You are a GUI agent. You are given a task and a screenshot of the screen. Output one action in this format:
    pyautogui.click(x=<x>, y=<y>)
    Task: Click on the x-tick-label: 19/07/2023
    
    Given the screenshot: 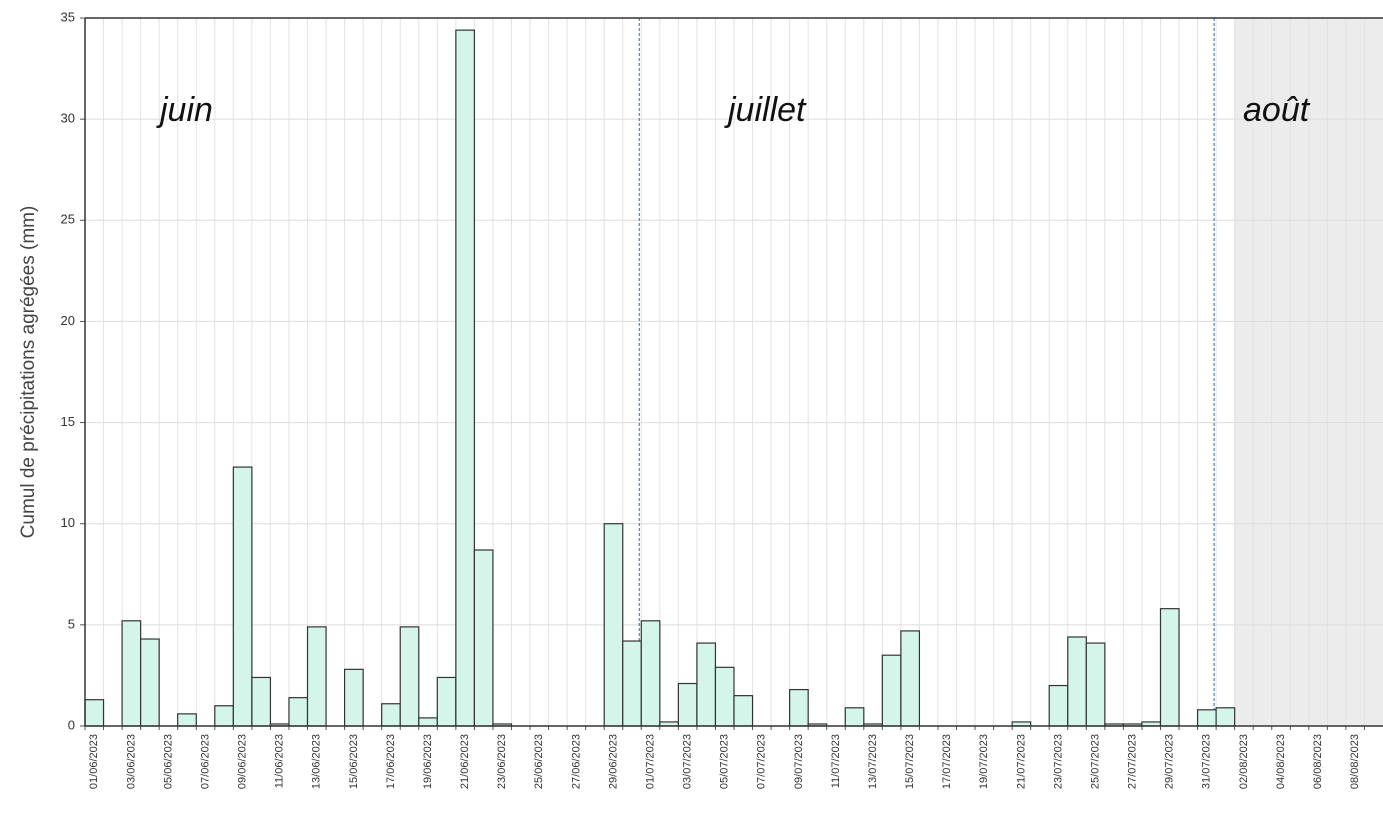 What is the action you would take?
    pyautogui.click(x=984, y=761)
    